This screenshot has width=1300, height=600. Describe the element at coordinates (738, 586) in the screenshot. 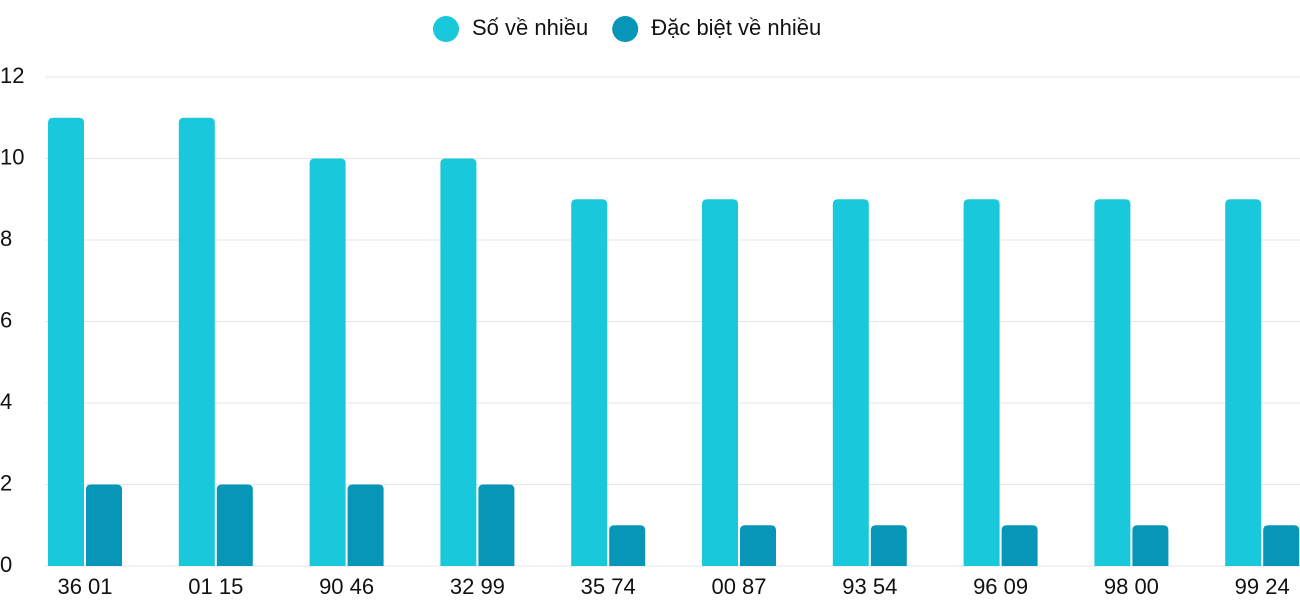

I see `x-tick-label: 00 87` at that location.